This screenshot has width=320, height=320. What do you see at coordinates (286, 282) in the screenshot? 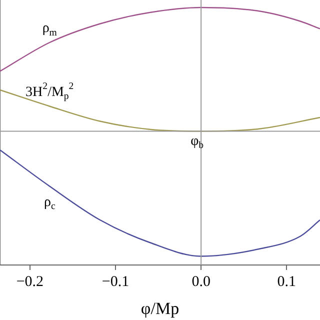
I see `x-tick-label: 0.1` at bounding box center [286, 282].